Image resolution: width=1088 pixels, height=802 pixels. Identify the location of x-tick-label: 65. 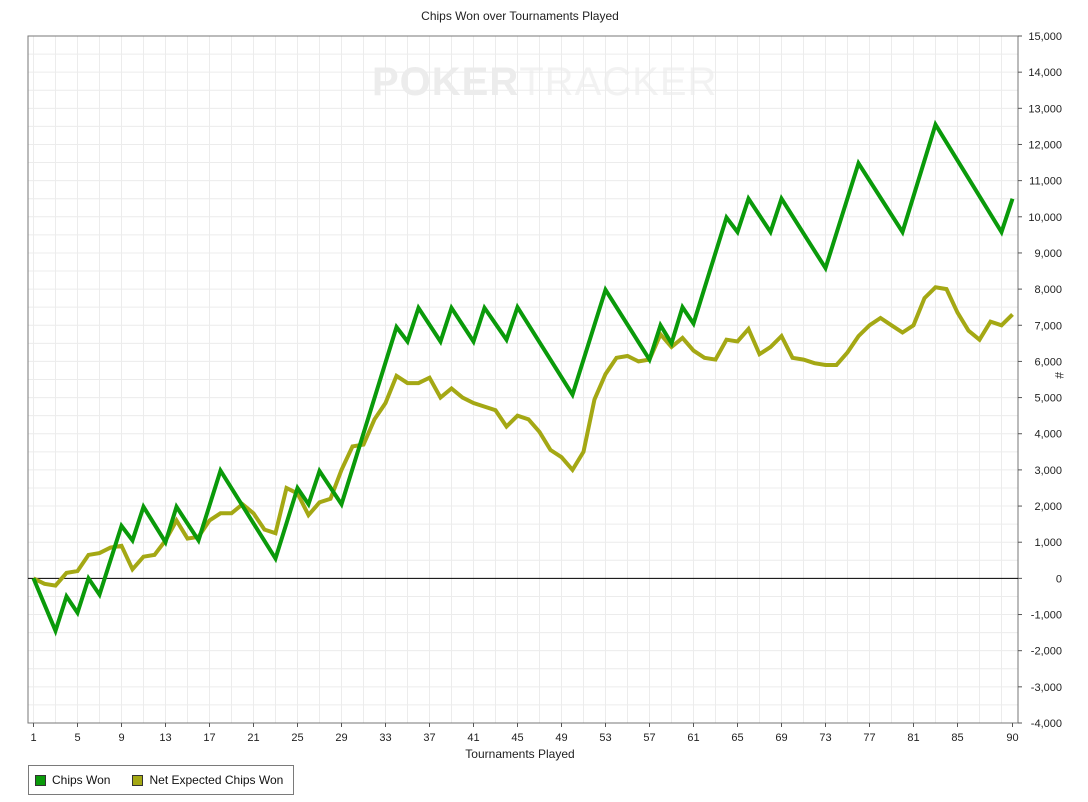
(737, 738).